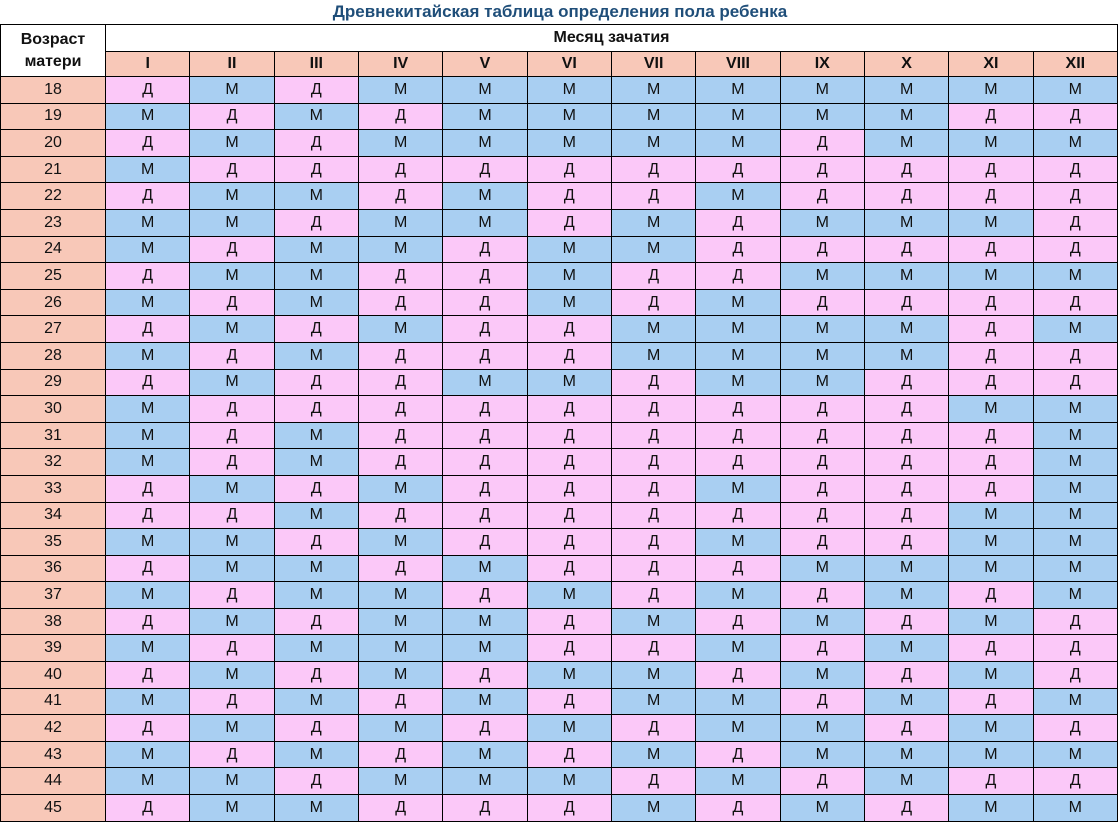 The height and width of the screenshot is (822, 1120). I want to click on age-cell: 40, so click(53, 675).